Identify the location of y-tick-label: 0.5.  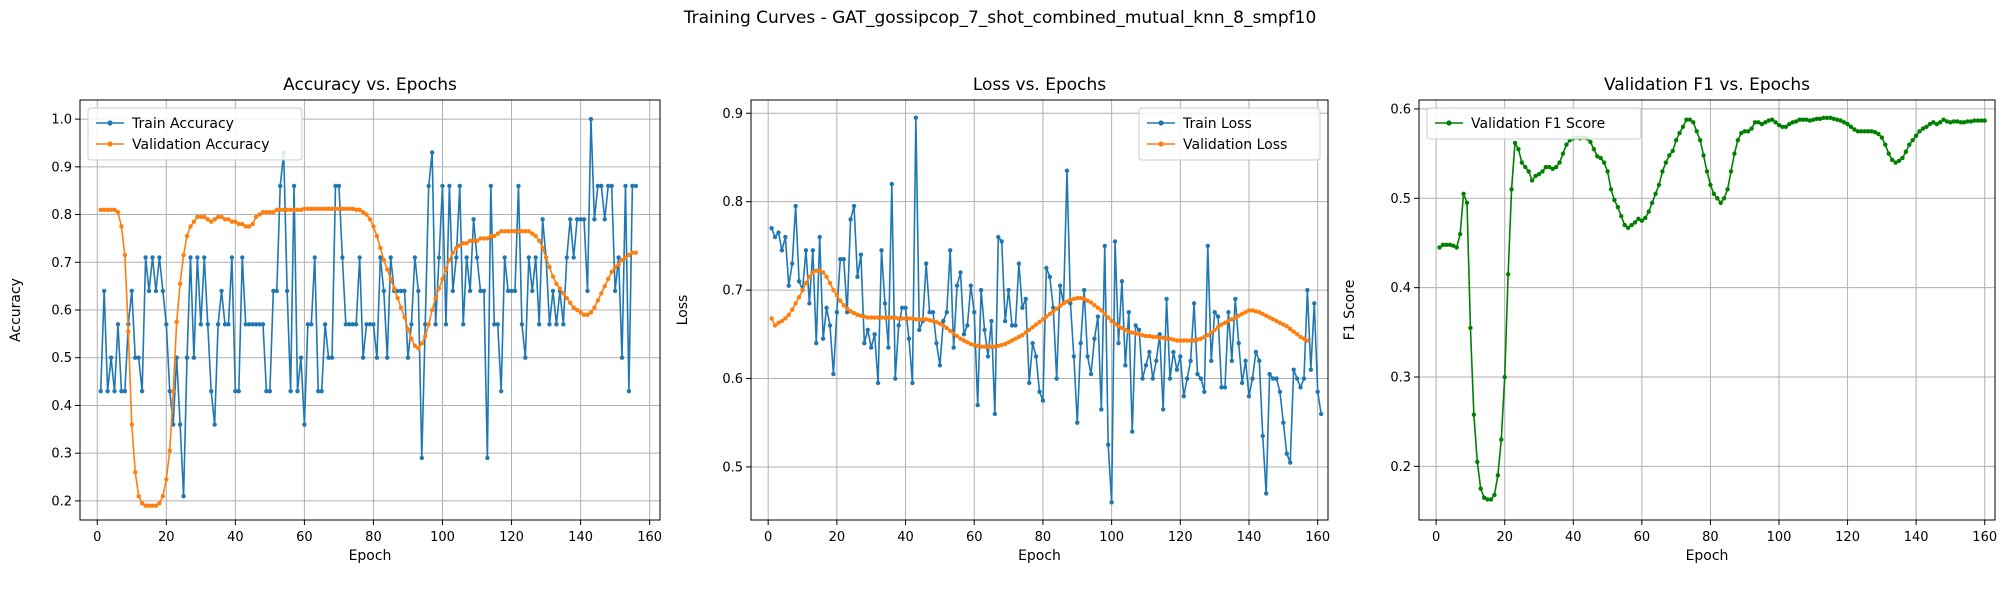
(61, 358).